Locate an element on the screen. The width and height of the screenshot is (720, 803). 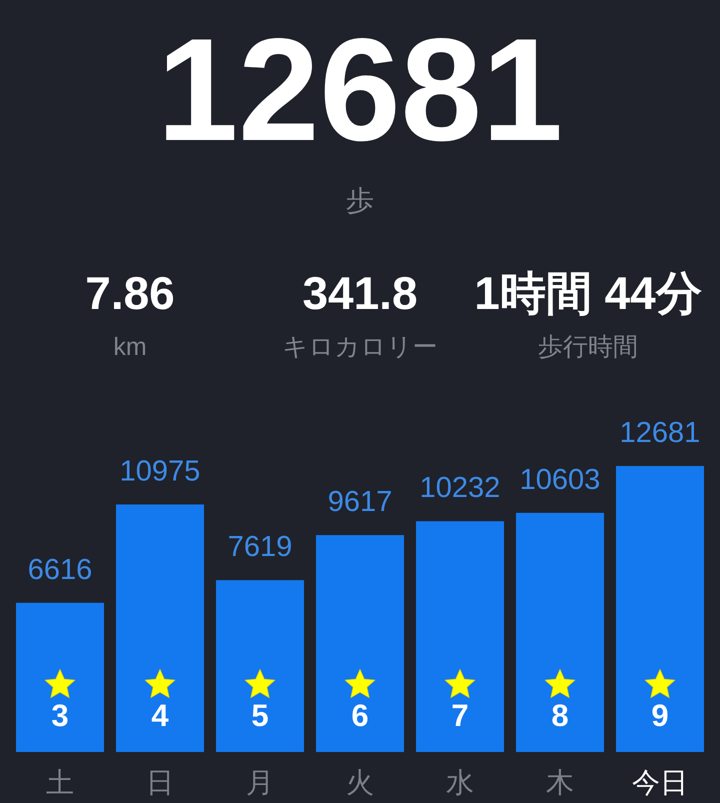
annotation: km is located at coordinates (130, 347).